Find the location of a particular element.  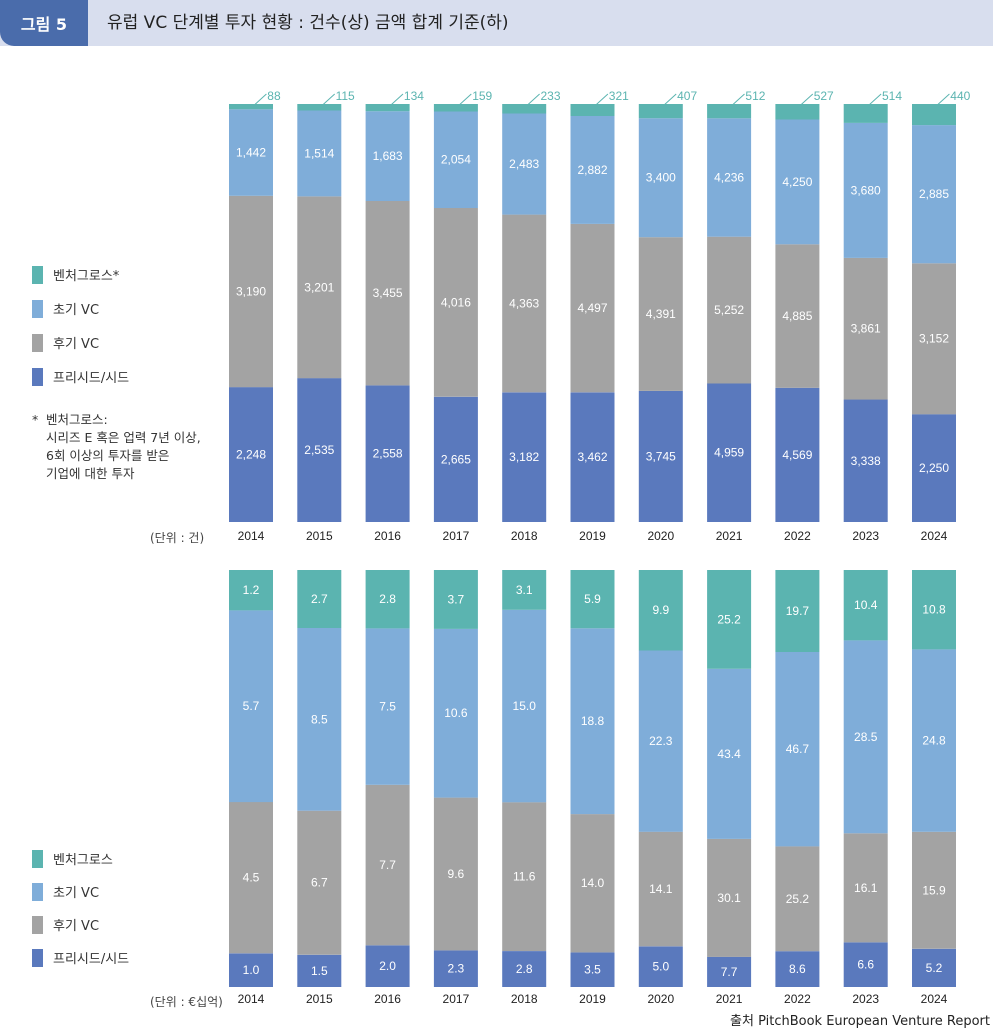

data-label: 1.2 is located at coordinates (251, 590).